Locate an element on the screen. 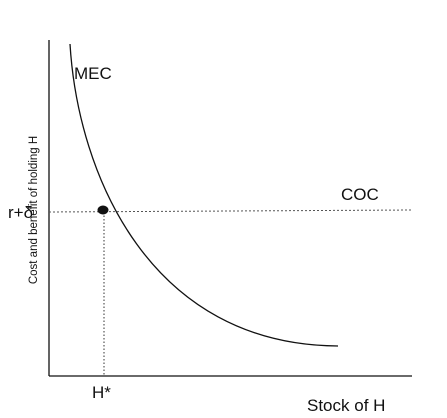 Image resolution: width=447 pixels, height=418 pixels. coc-line is located at coordinates (230, 211).